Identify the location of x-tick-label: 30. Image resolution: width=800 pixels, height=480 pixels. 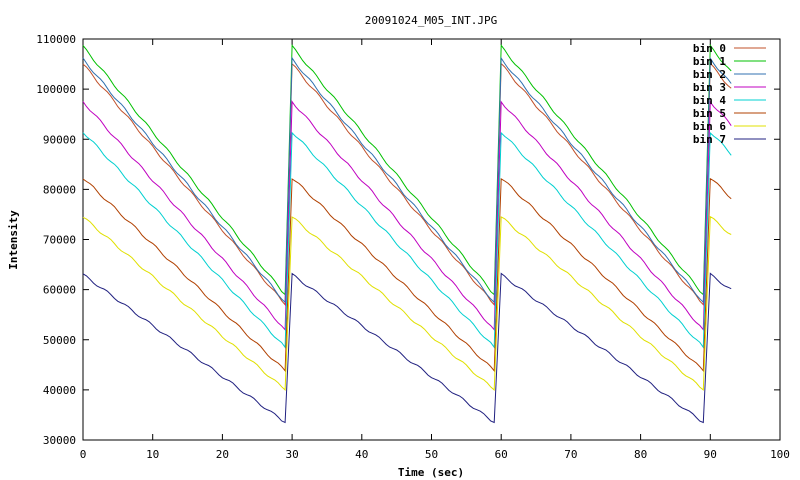
(291, 454).